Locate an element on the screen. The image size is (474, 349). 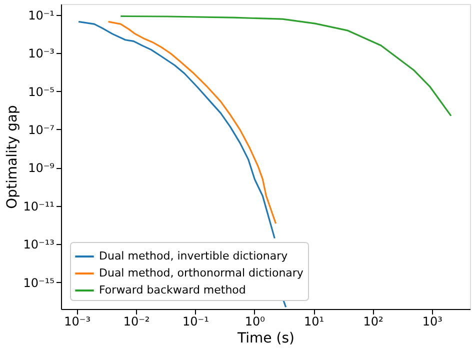
y-axis-title: Optimality gap is located at coordinates (12, 156).